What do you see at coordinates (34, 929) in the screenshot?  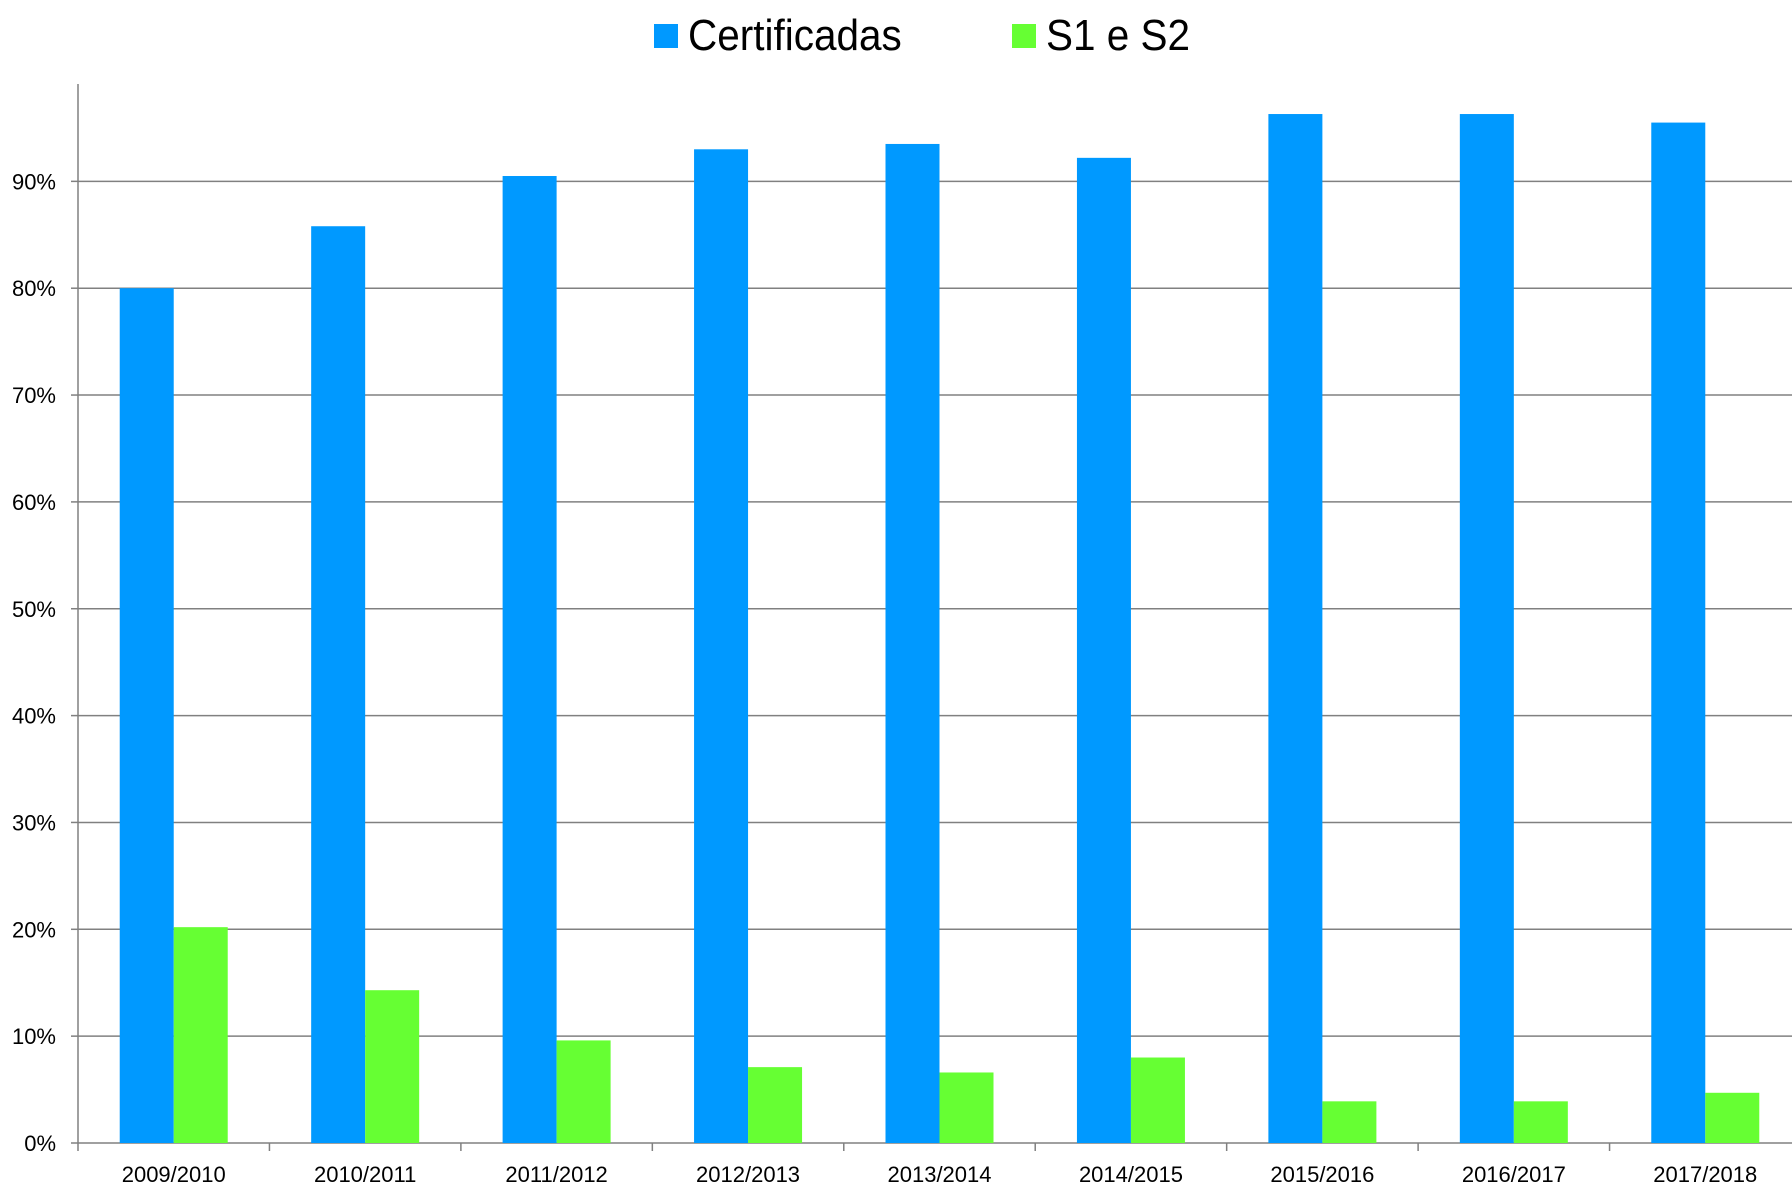 I see `y-tick-label: 20%` at bounding box center [34, 929].